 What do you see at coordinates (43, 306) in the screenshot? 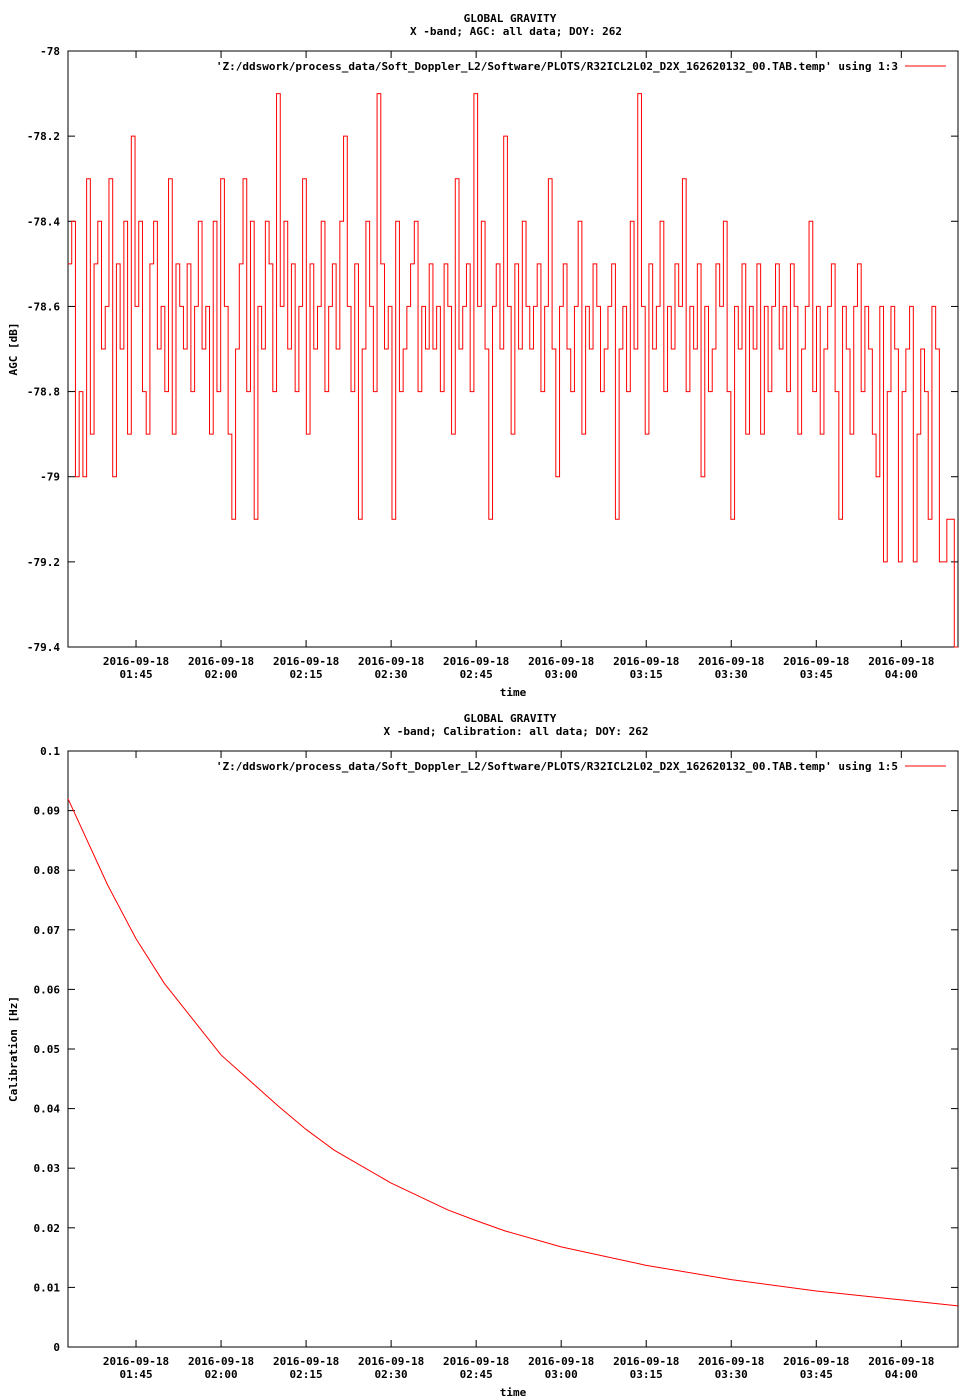
I see `y-tick-label: -78.6` at bounding box center [43, 306].